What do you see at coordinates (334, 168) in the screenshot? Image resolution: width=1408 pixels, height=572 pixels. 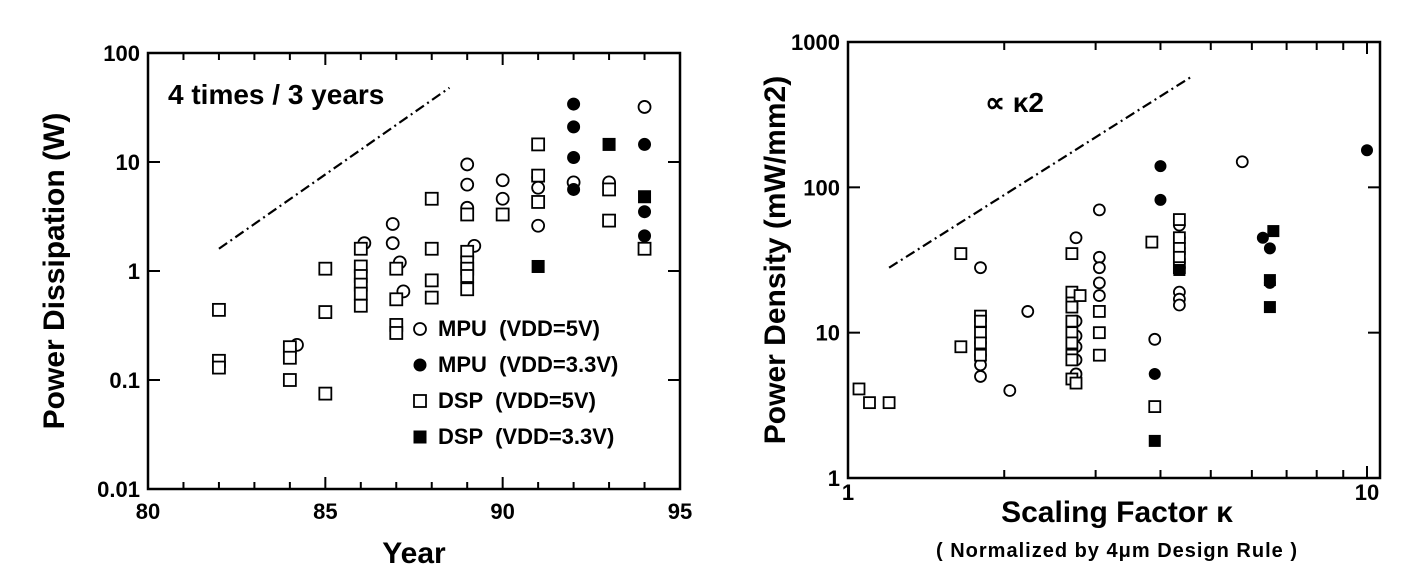 I see `trend-line` at bounding box center [334, 168].